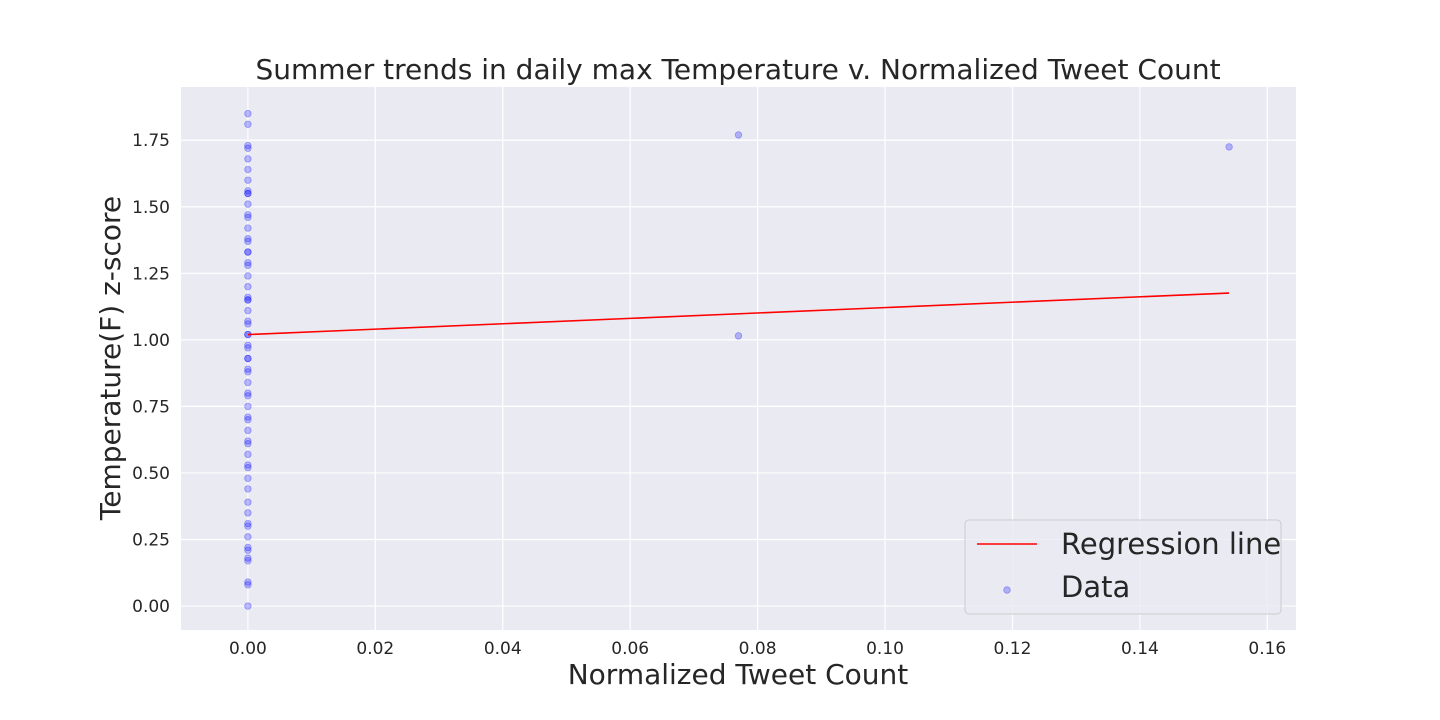  What do you see at coordinates (1013, 649) in the screenshot?
I see `x-tick-label: 0.12` at bounding box center [1013, 649].